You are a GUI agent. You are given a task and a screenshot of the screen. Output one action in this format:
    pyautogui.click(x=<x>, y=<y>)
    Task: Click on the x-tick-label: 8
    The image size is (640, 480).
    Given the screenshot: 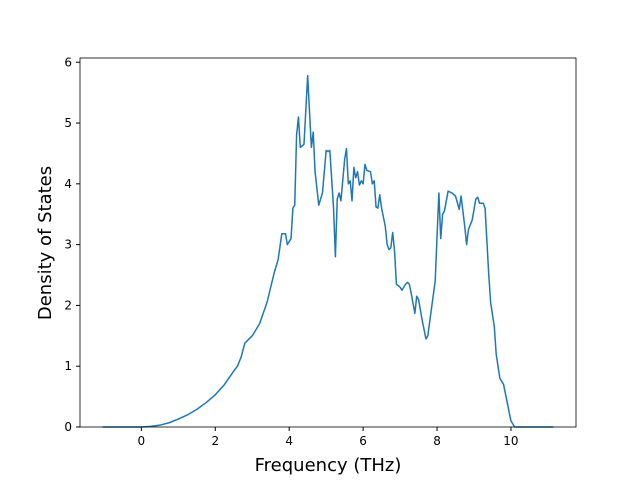 What is the action you would take?
    pyautogui.click(x=437, y=441)
    